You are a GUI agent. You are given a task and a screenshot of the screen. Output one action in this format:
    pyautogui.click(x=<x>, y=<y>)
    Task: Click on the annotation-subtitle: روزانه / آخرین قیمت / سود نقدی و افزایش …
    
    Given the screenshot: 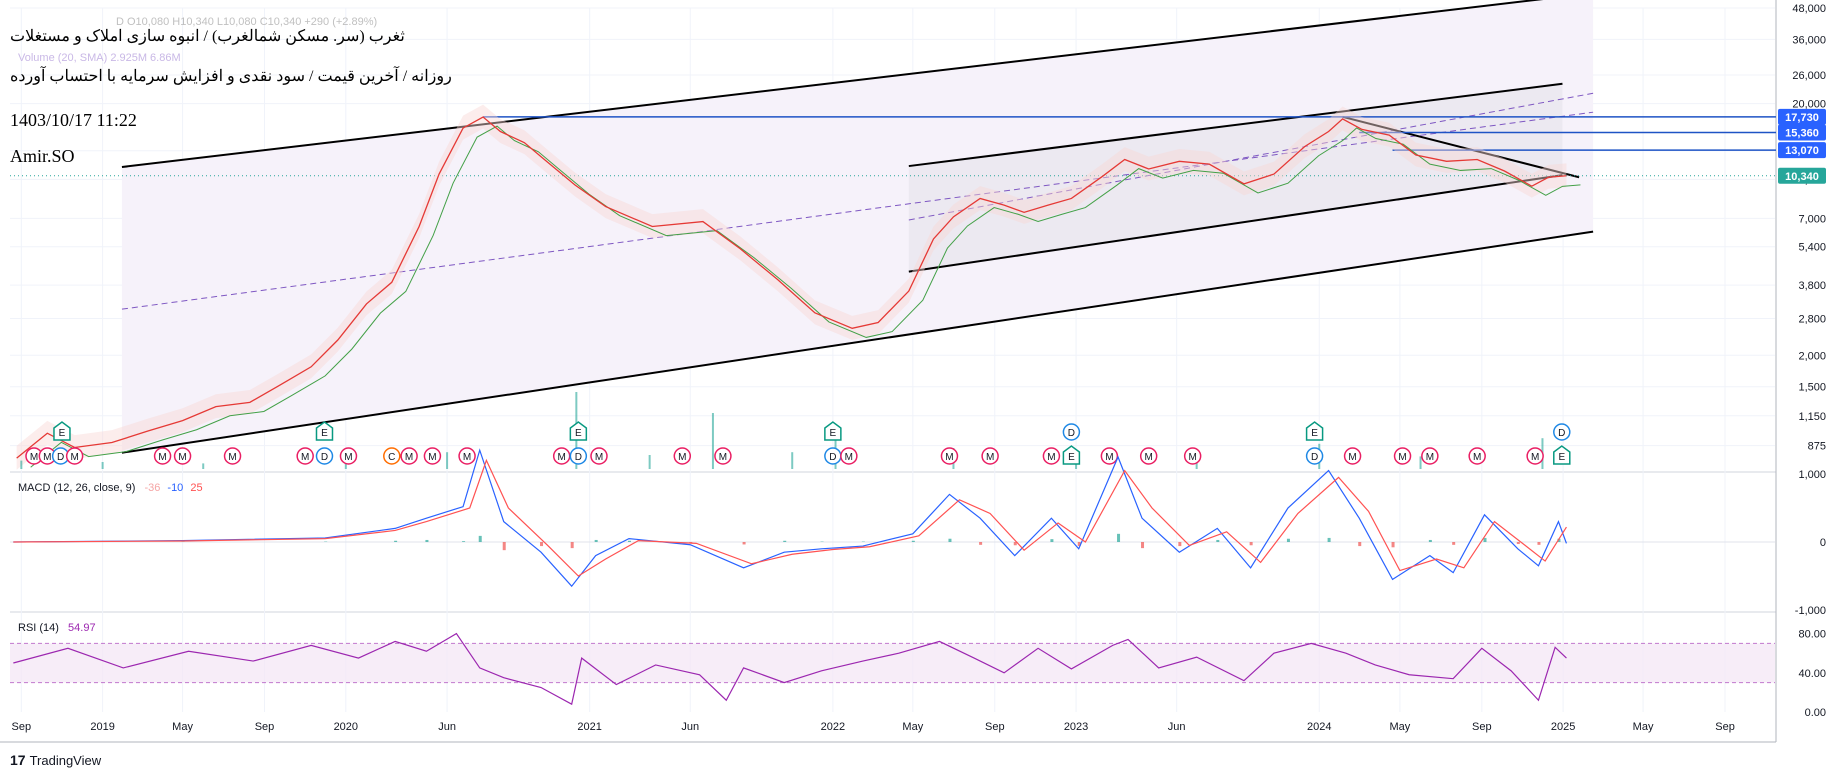 What is the action you would take?
    pyautogui.click(x=231, y=76)
    